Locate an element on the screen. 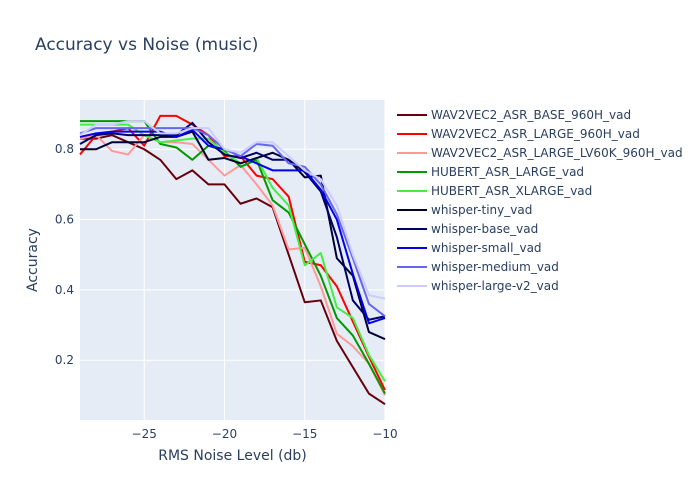 This screenshot has height=500, width=700. legend-label: WAV2VEC2_ASR_BASE_960H_vad is located at coordinates (531, 115).